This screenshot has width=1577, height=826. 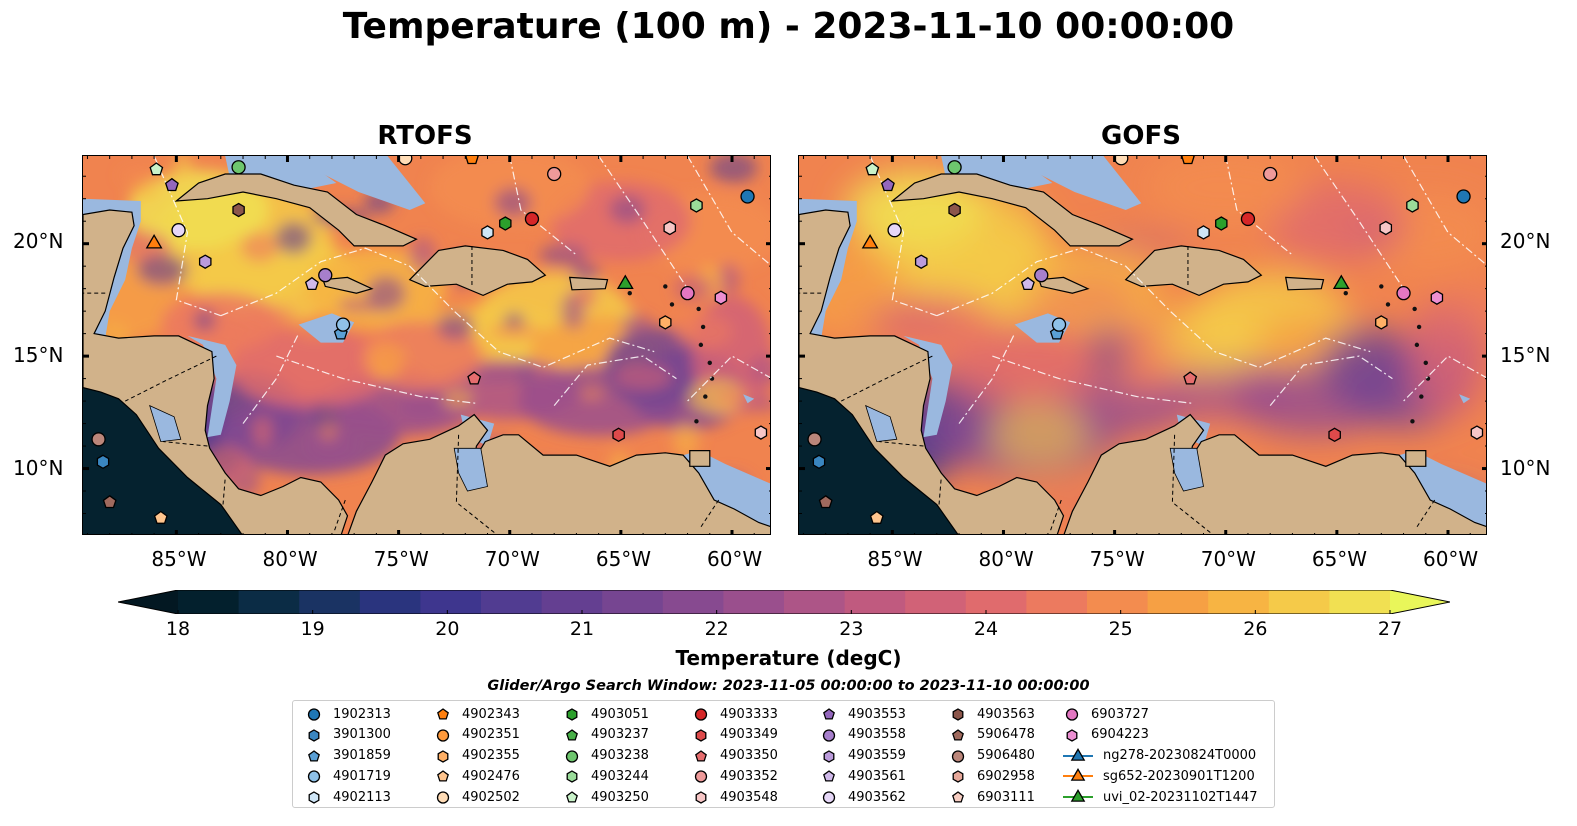 What do you see at coordinates (1180, 797) in the screenshot?
I see `legend-label: uvi_02-20231102T1447` at bounding box center [1180, 797].